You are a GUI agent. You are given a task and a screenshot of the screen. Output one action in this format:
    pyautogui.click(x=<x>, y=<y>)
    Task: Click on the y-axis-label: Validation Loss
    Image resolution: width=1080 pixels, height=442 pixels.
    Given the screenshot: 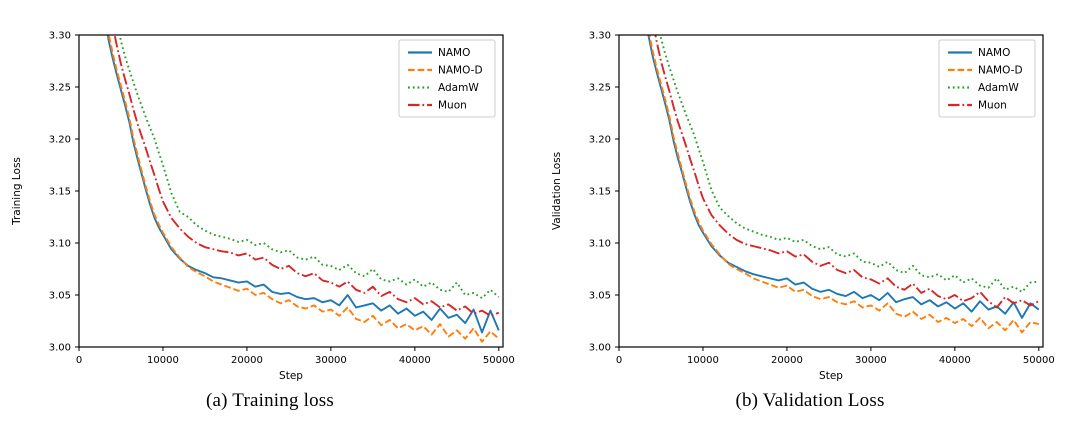 What is the action you would take?
    pyautogui.click(x=557, y=191)
    